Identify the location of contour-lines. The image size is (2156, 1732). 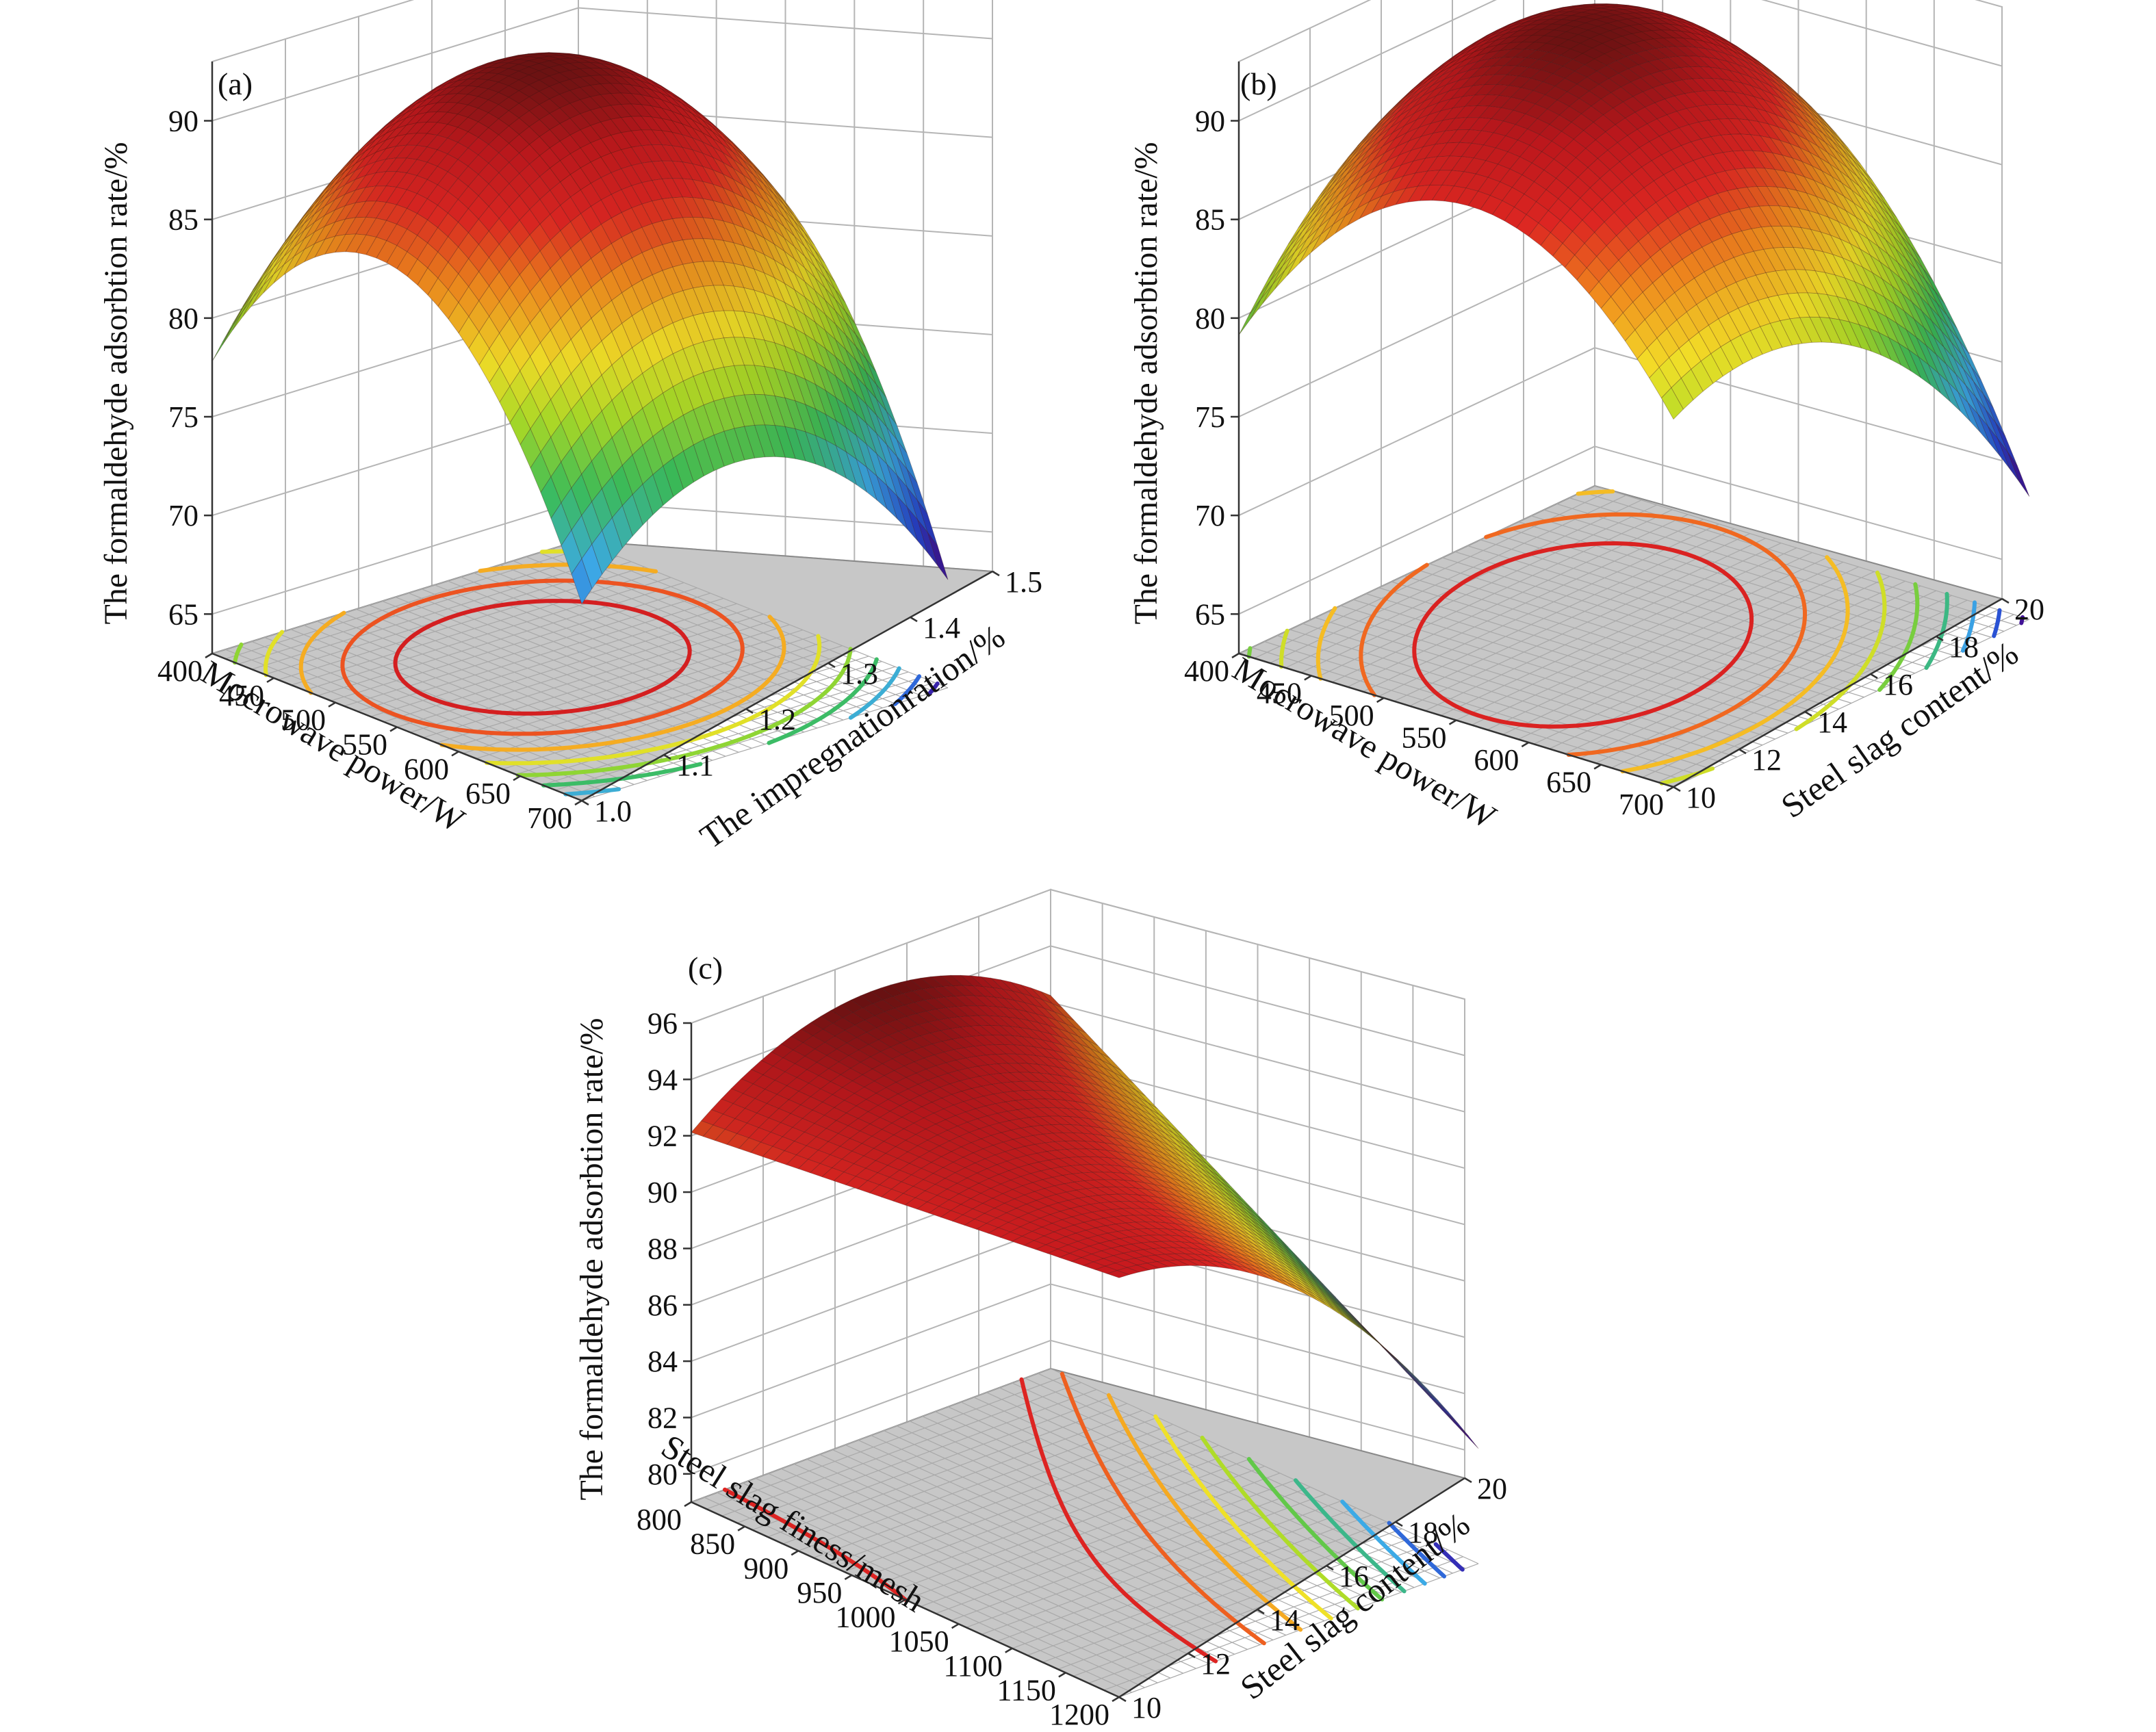
(1635, 637).